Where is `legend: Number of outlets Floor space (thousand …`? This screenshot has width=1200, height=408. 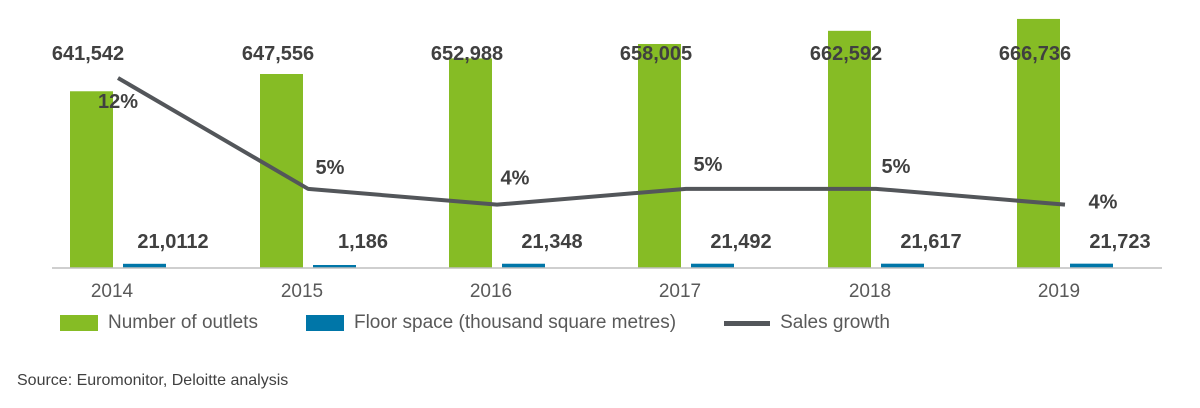 legend: Number of outlets Floor space (thousand … is located at coordinates (499, 323).